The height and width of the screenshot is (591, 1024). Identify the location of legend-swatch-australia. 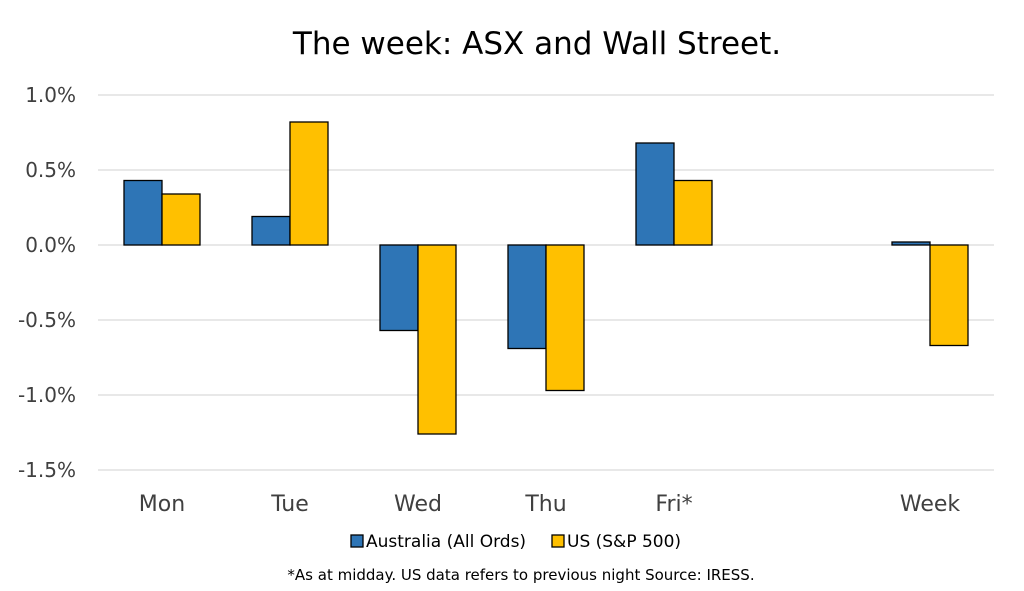
(357, 541).